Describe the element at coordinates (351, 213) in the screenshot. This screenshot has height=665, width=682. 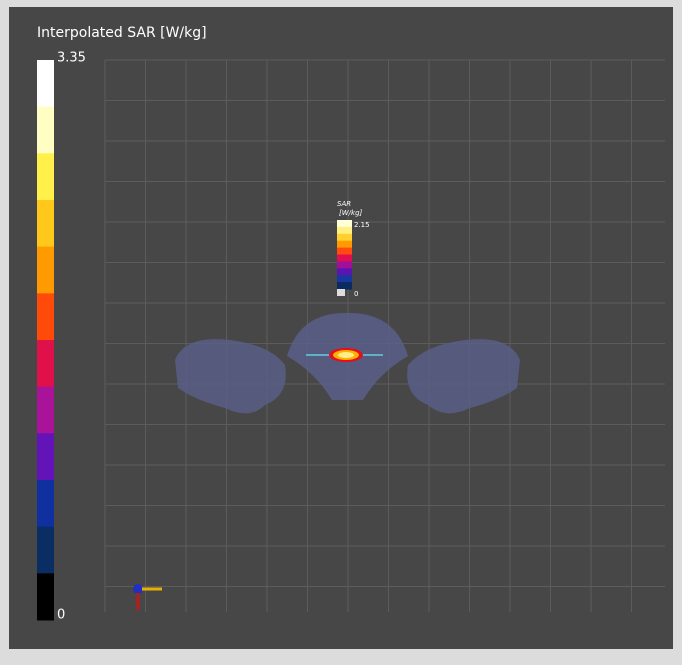
I see `inset-unit: [W/kg]` at that location.